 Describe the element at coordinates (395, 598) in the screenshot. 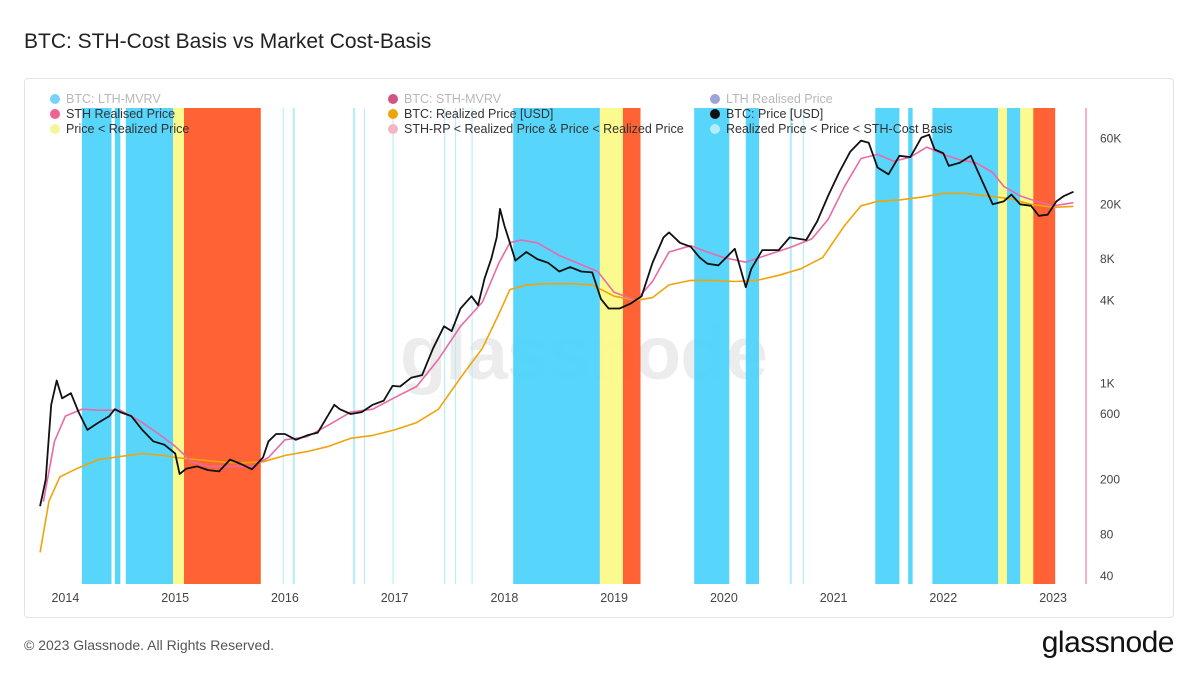

I see `x-tick-label-3: 2017` at that location.